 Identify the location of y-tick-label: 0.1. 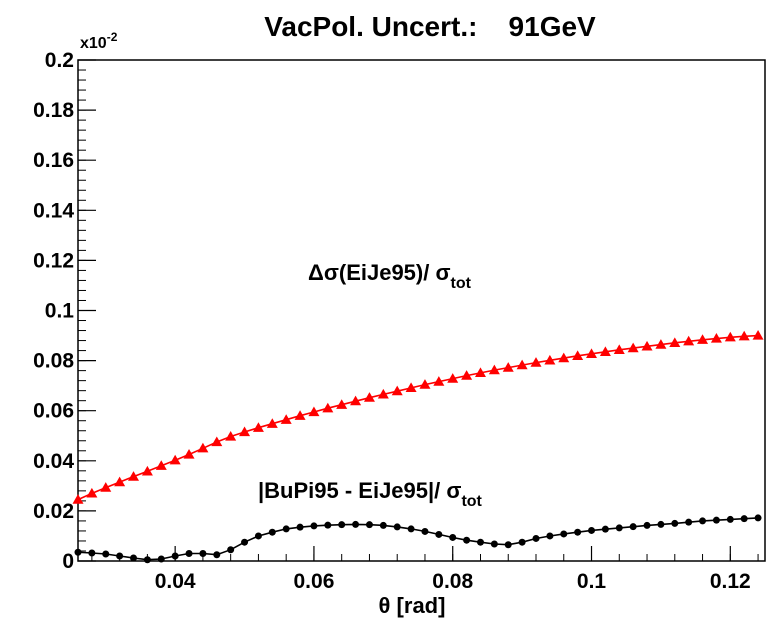
(60, 311).